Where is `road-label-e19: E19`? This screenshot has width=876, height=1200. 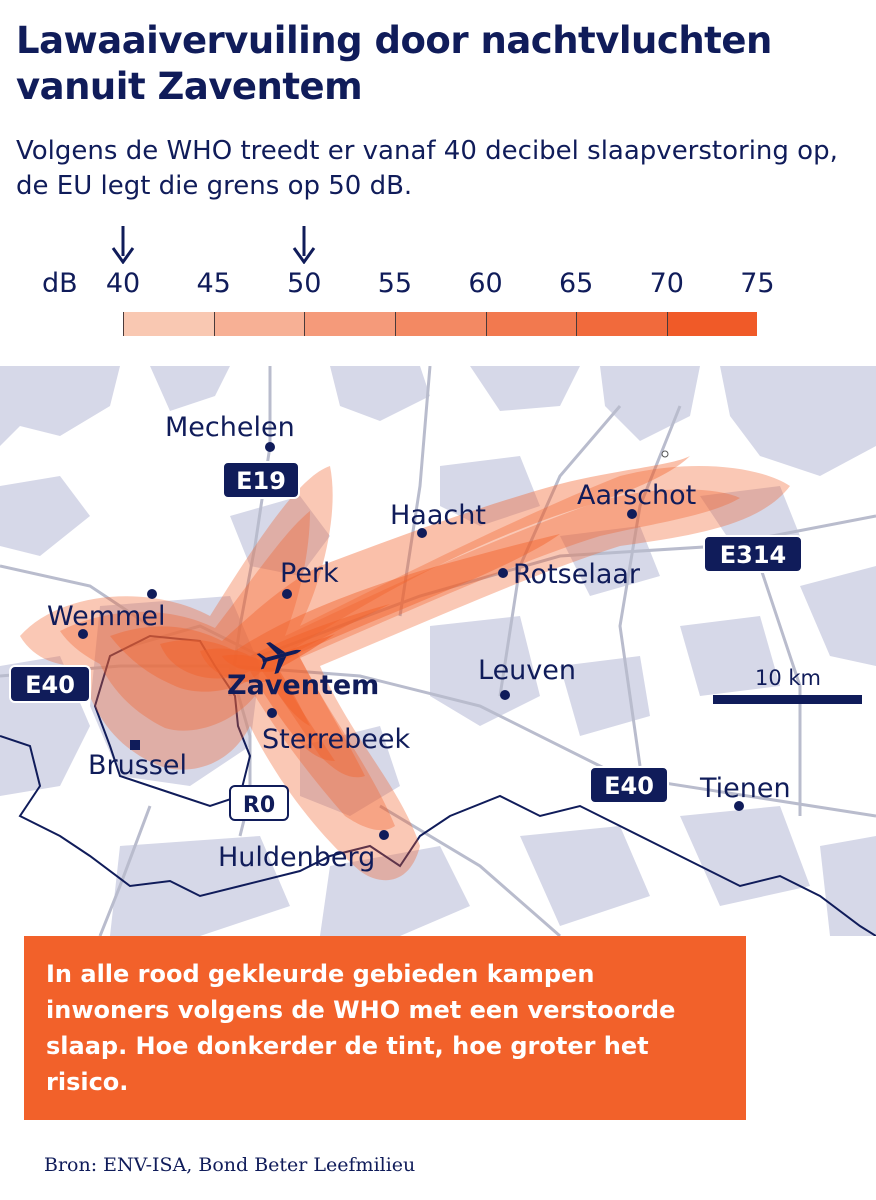
road-label-e19: E19 is located at coordinates (261, 481).